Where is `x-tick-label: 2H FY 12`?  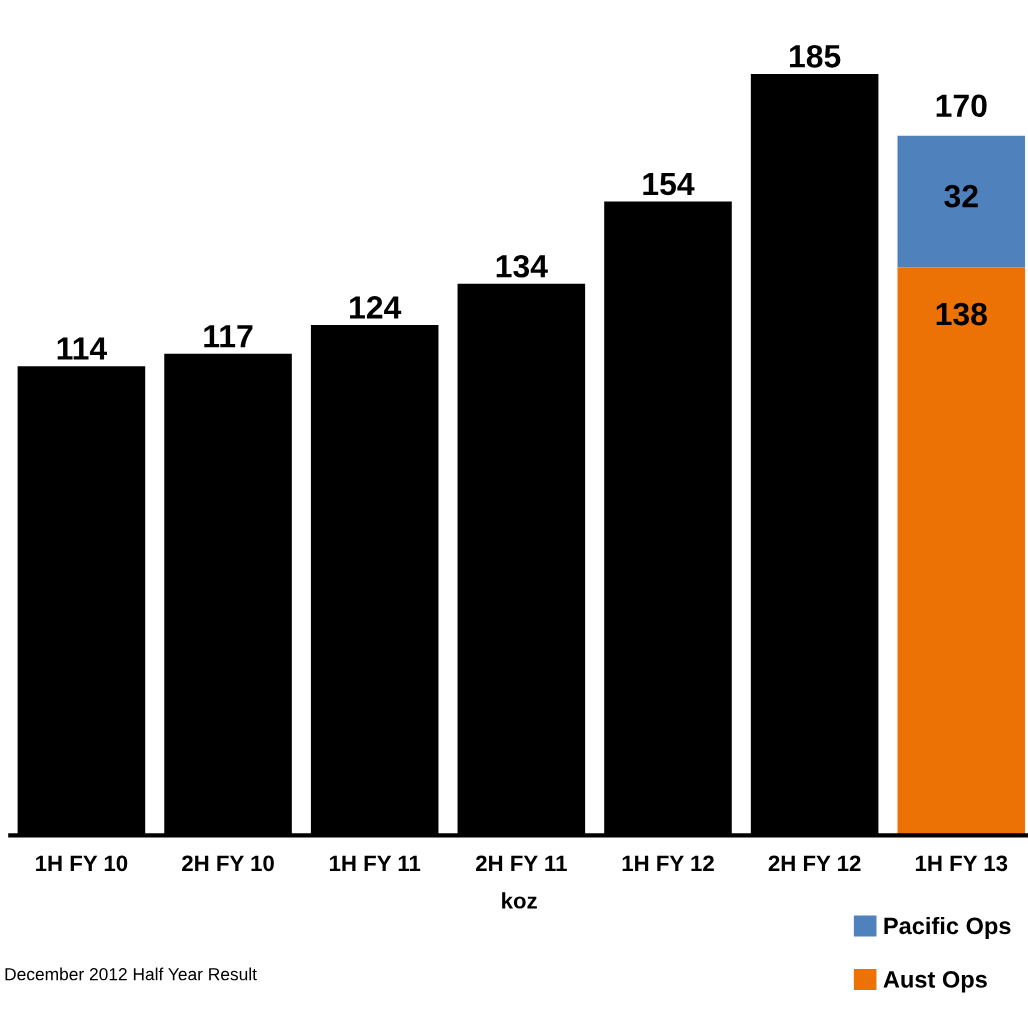
x-tick-label: 2H FY 12 is located at coordinates (814, 863).